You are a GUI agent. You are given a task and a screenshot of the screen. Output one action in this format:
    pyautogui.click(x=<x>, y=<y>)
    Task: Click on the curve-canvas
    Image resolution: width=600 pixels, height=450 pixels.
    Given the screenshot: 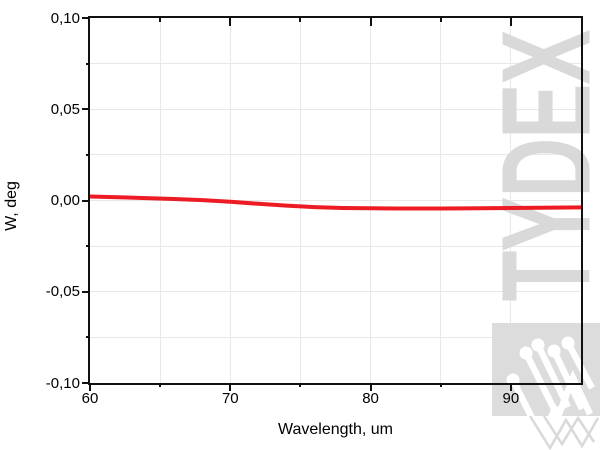 What is the action you would take?
    pyautogui.click(x=335, y=202)
    